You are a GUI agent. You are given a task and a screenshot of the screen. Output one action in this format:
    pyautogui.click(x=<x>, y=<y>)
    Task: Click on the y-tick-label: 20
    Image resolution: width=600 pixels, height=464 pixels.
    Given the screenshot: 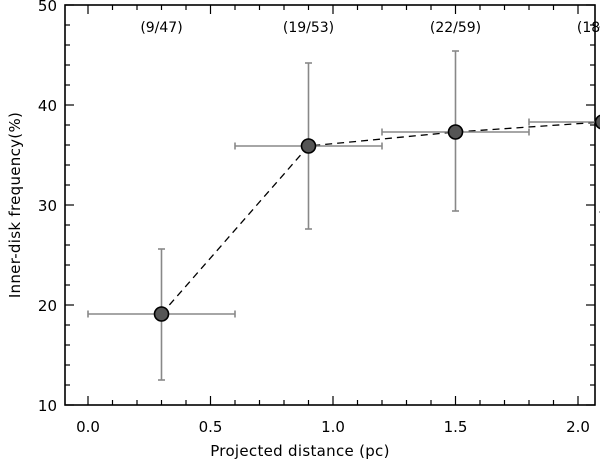 What is the action you would take?
    pyautogui.click(x=47, y=306)
    